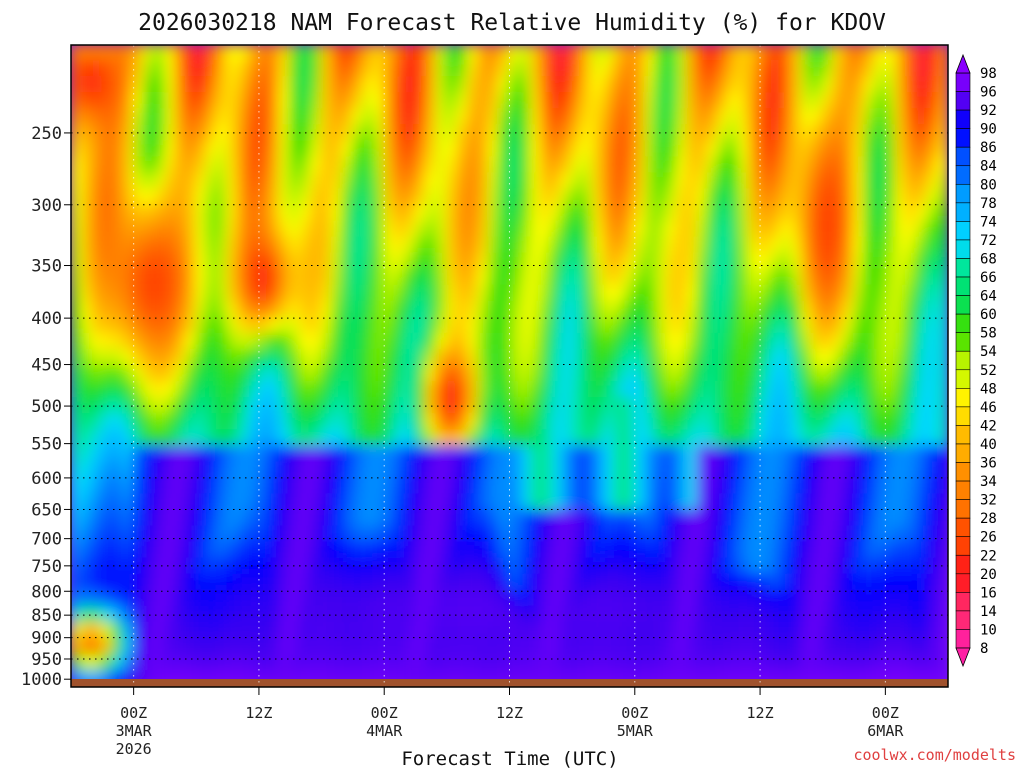 This screenshot has width=1024, height=768. I want to click on credit-link: coolwx.com/modelts, so click(934, 755).